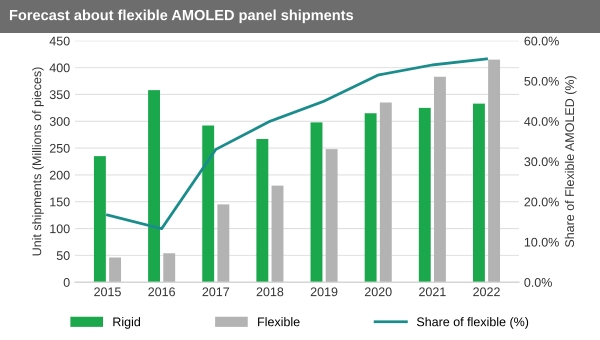 This screenshot has width=600, height=340. What do you see at coordinates (472, 323) in the screenshot?
I see `legend-label: Share of flexible (%)` at bounding box center [472, 323].